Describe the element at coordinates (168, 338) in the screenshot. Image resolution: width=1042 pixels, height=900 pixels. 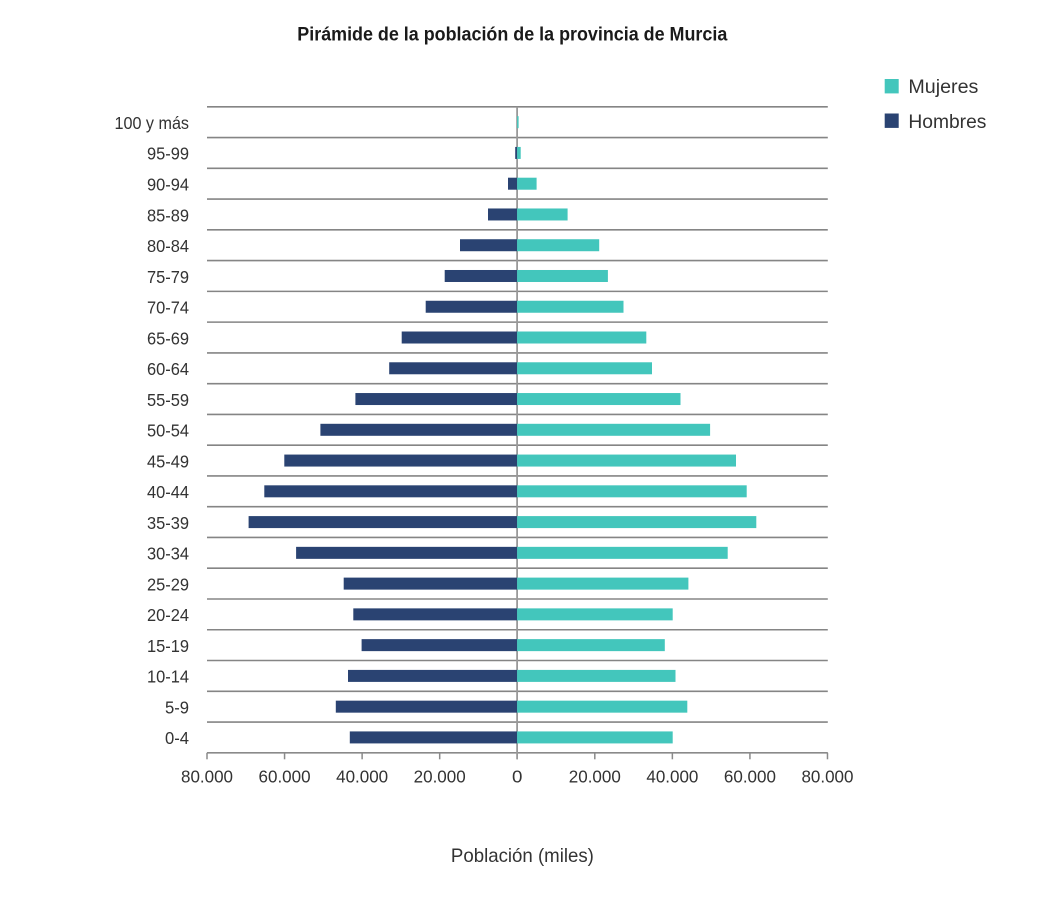
I see `svg-text: 65-69` at that location.